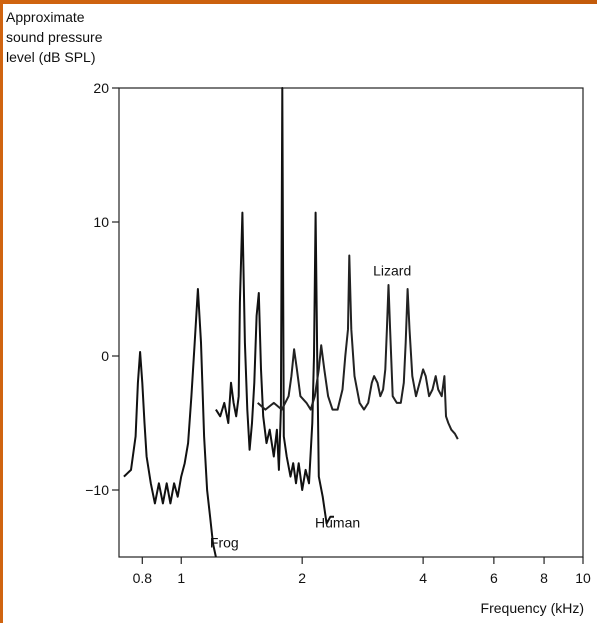  I want to click on y-axis-label-line-2: sound pressure, so click(54, 37).